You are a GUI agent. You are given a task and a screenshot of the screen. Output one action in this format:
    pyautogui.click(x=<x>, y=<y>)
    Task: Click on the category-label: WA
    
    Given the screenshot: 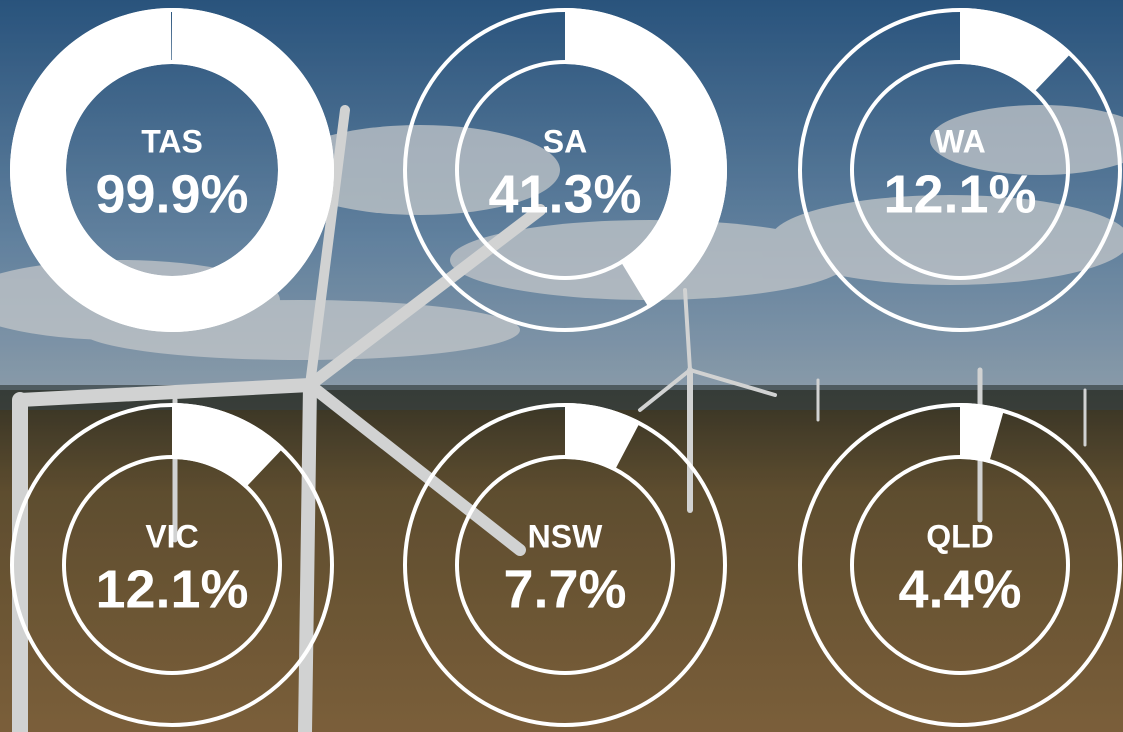 What is the action you would take?
    pyautogui.click(x=960, y=141)
    